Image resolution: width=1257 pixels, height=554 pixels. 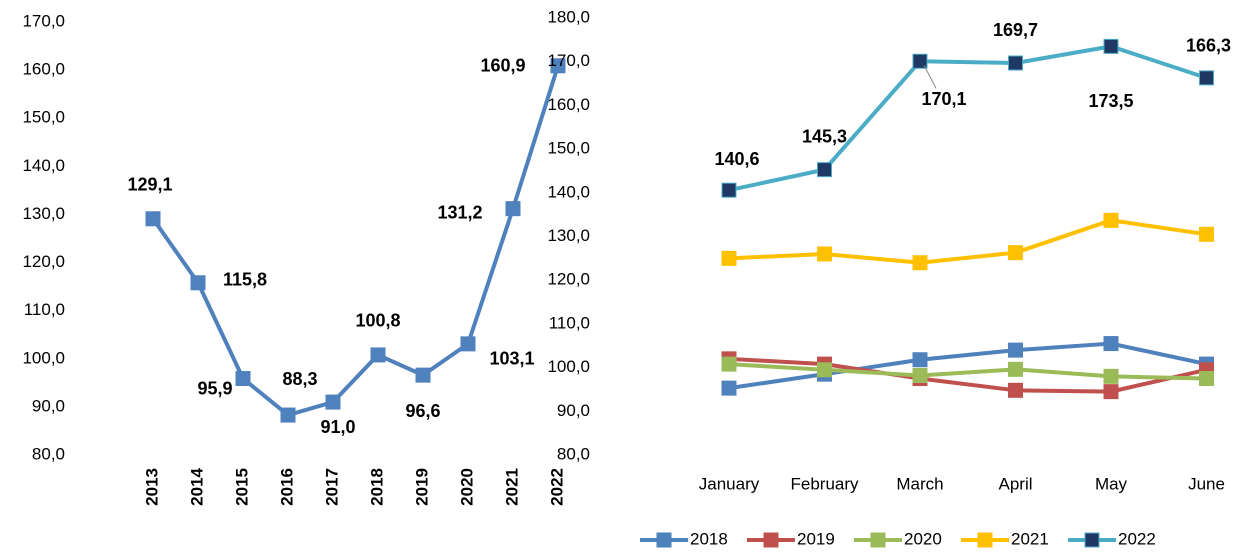 I want to click on legend-label: 2021, so click(x=1030, y=538).